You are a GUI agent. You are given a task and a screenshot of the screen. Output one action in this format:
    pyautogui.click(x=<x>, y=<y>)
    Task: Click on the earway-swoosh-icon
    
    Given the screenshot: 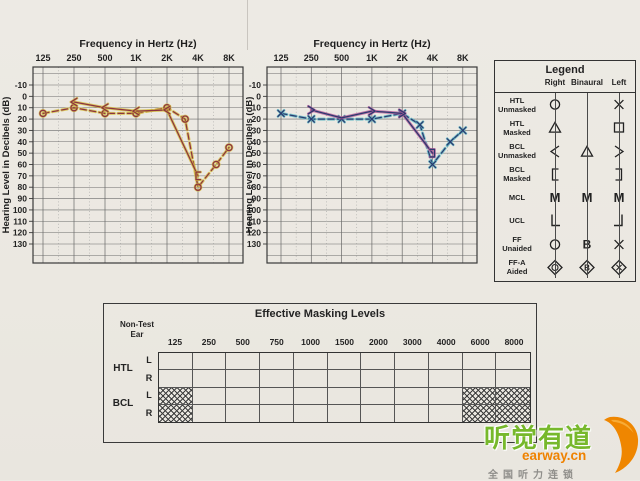 What is the action you would take?
    pyautogui.click(x=621, y=444)
    